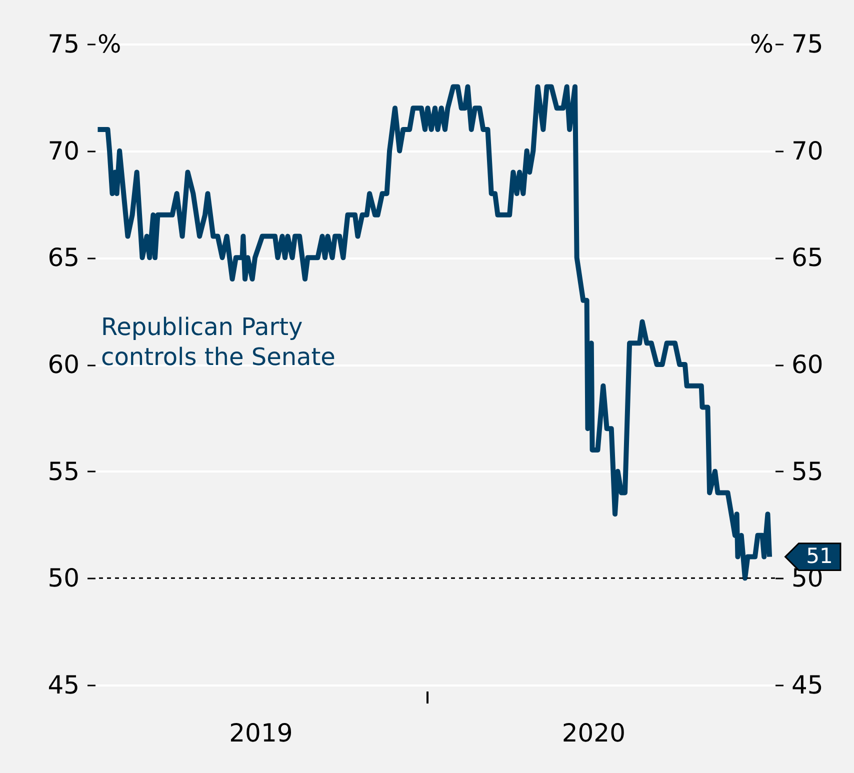 This screenshot has width=854, height=773. I want to click on y2-tick-label: 65, so click(808, 257).